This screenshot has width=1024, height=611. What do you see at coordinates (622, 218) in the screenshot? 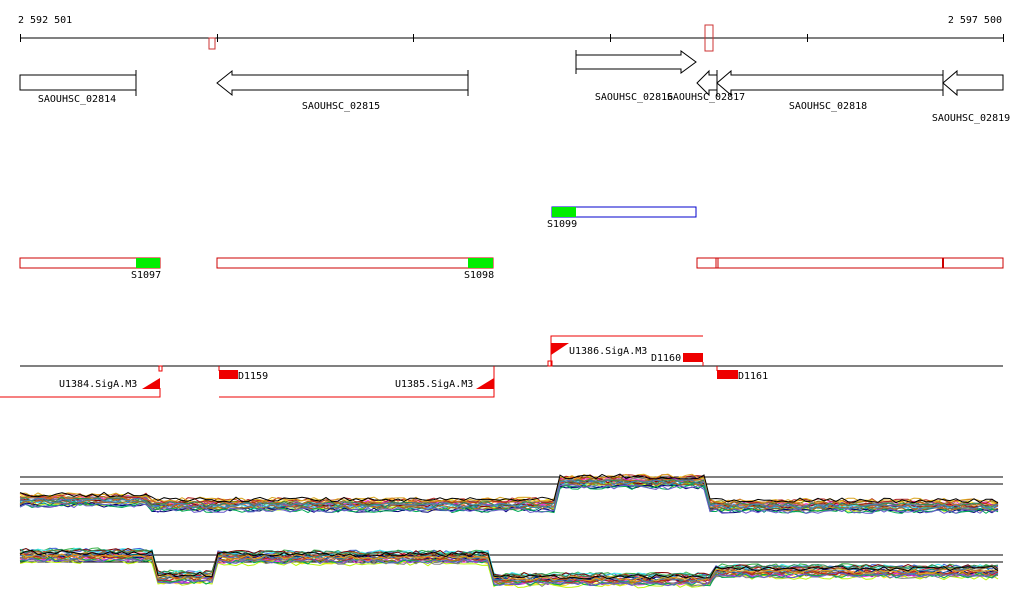
I see `segment-s1099: S1099` at bounding box center [622, 218].